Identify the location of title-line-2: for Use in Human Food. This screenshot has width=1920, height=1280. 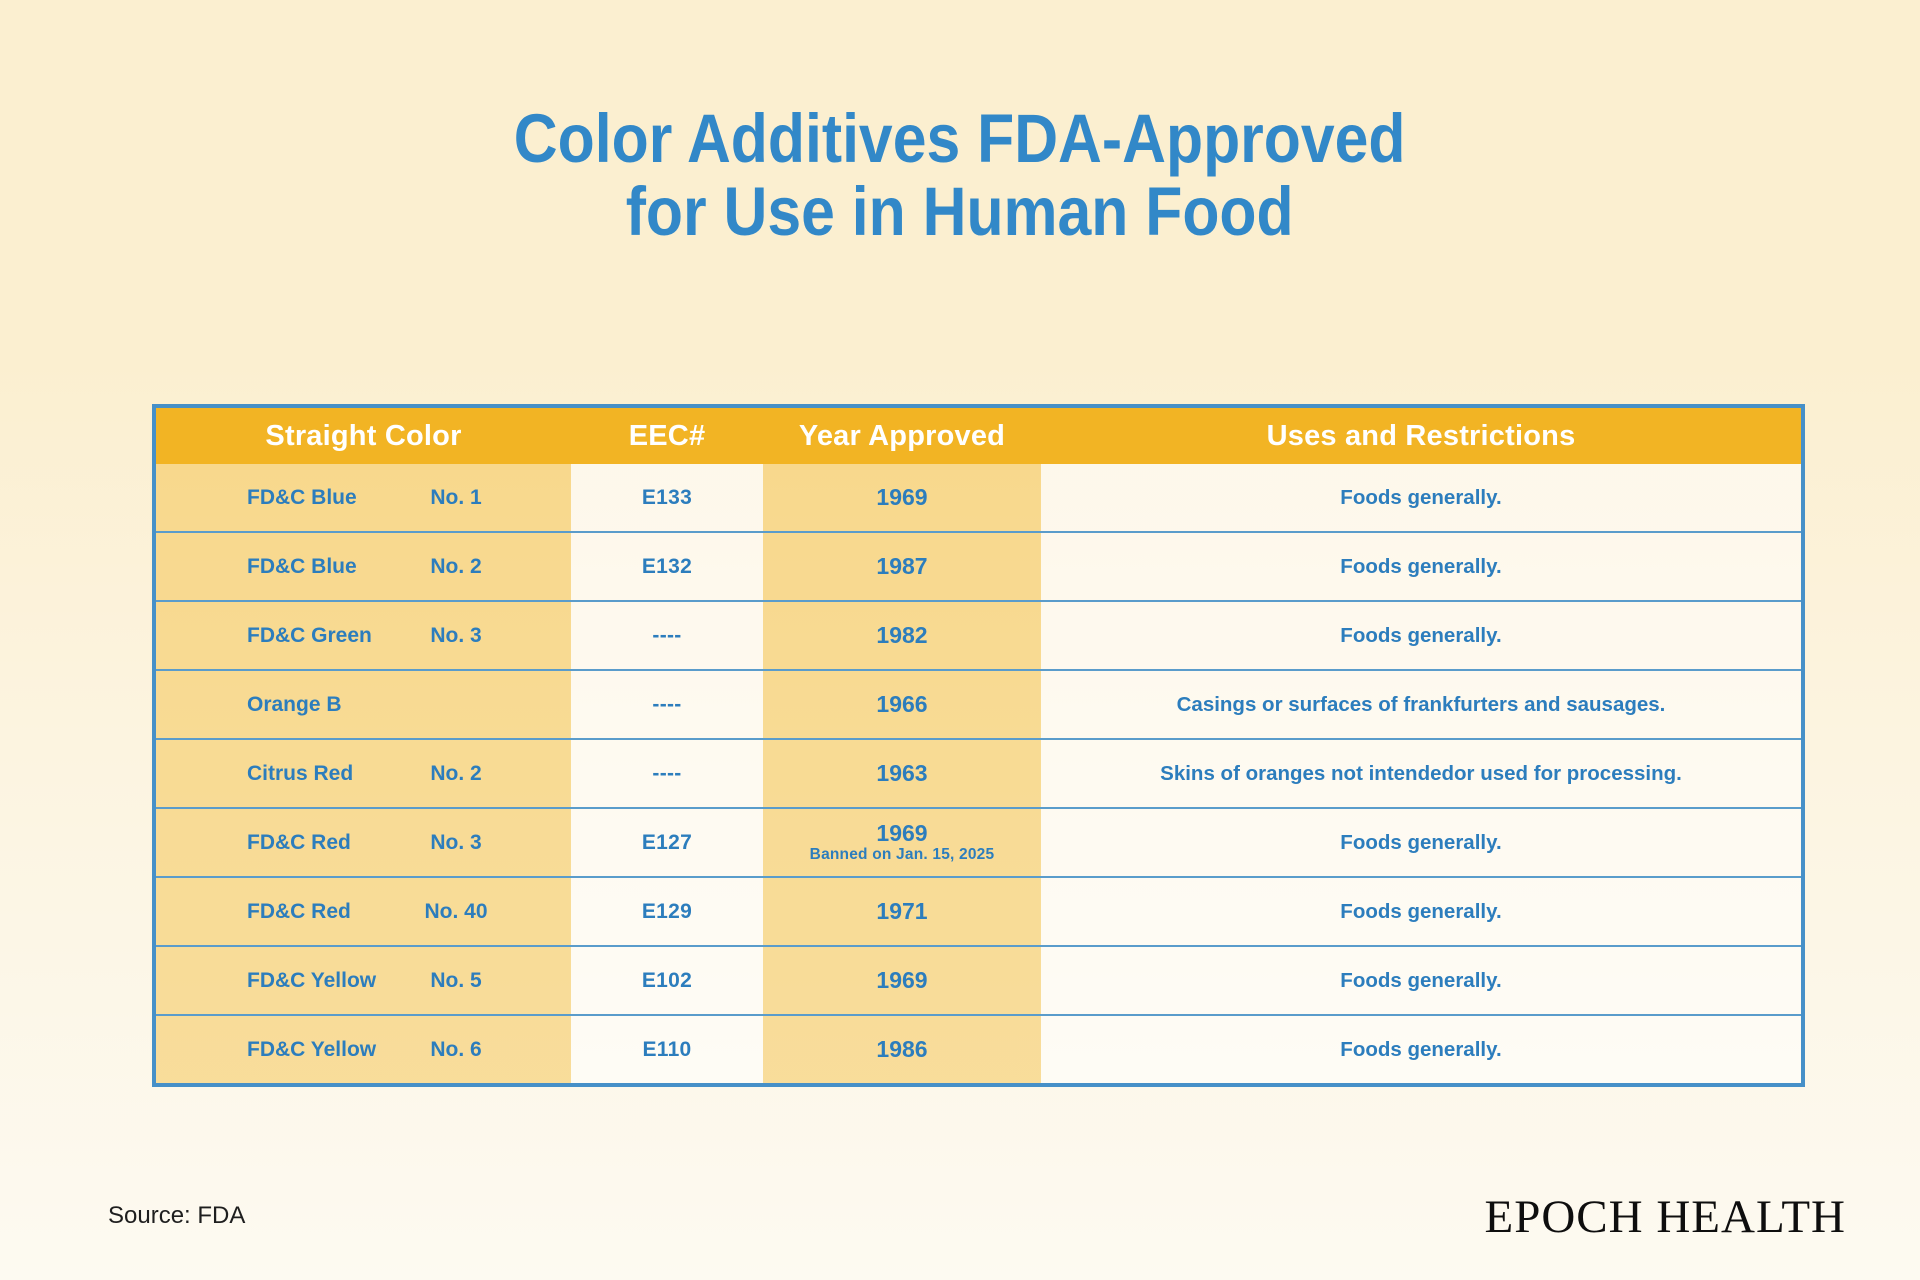
(960, 211).